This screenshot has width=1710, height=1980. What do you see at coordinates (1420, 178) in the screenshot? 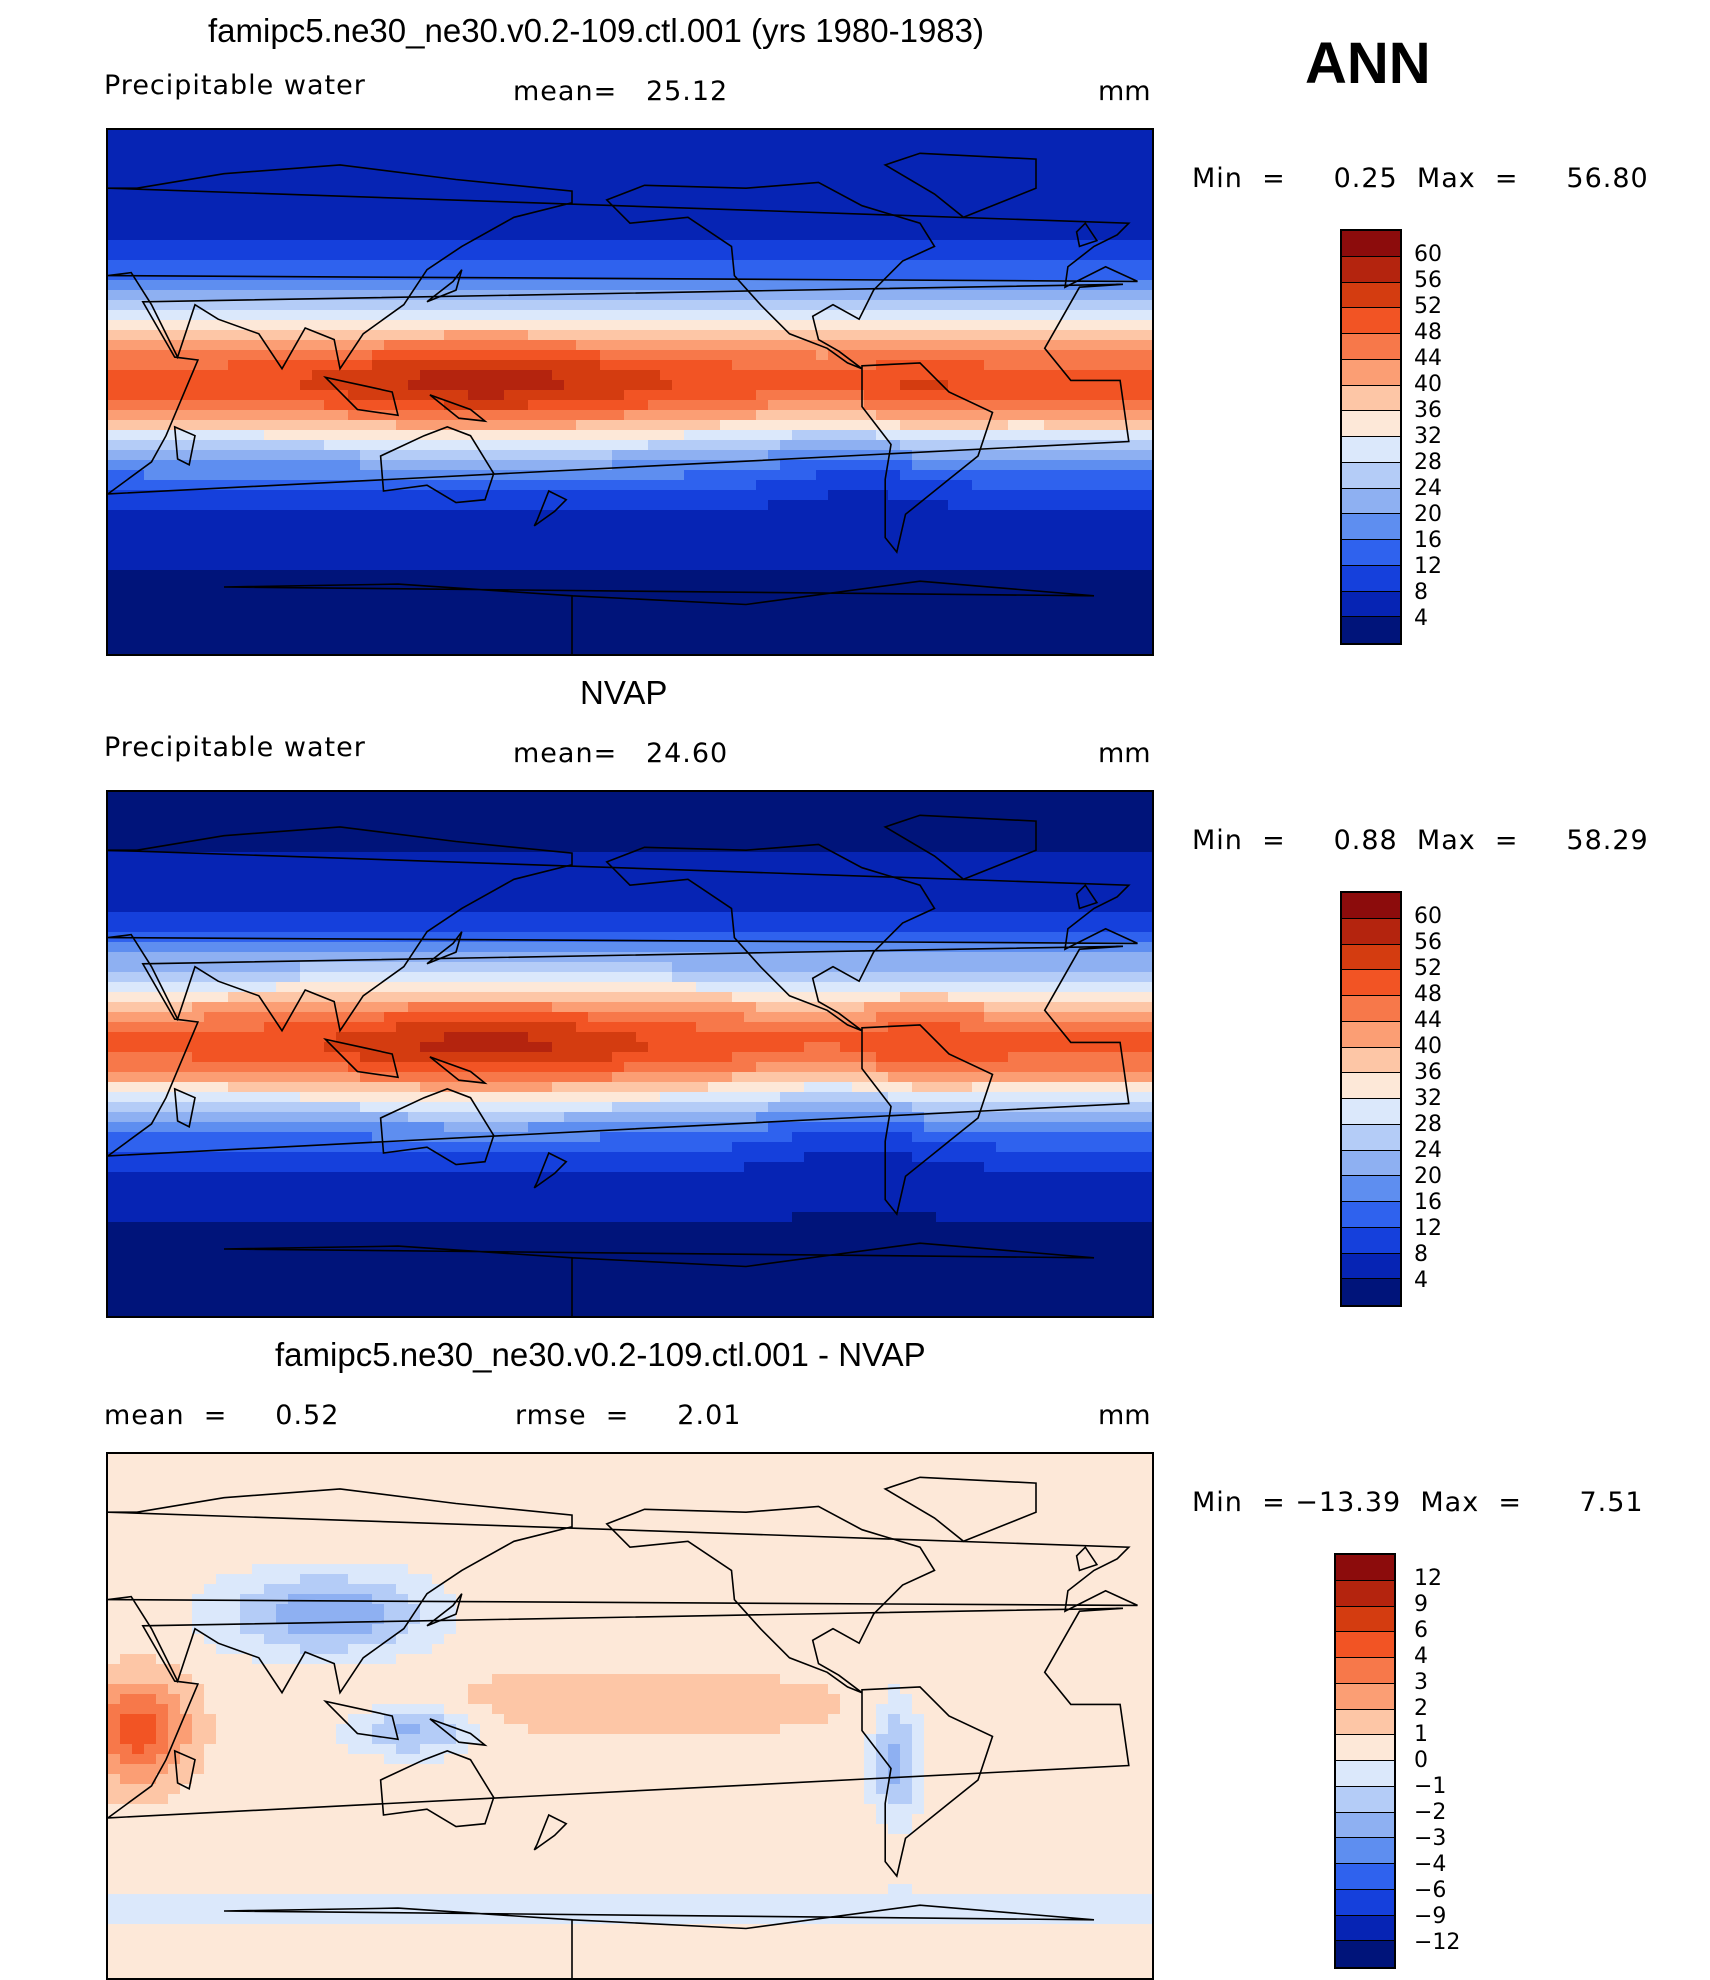
I see `panel1-minmax: Min = 0.25 Max = 56.80` at bounding box center [1420, 178].